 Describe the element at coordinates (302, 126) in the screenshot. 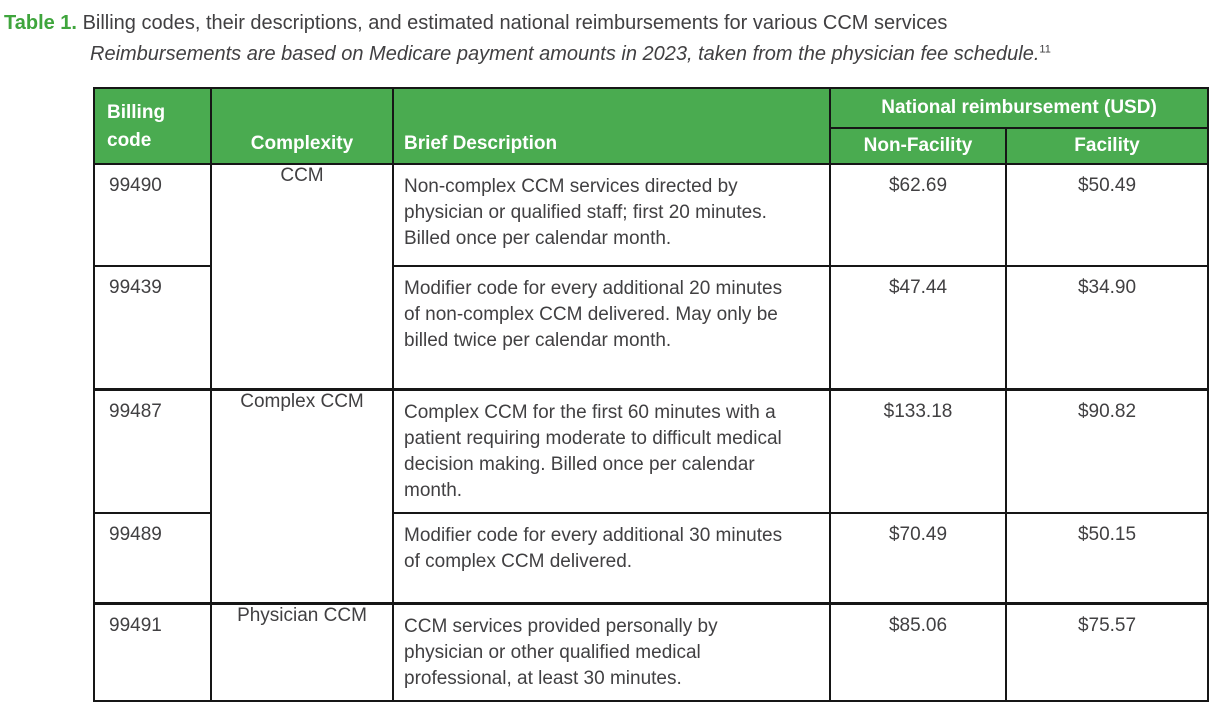

I see `header-complexity: Complexity` at that location.